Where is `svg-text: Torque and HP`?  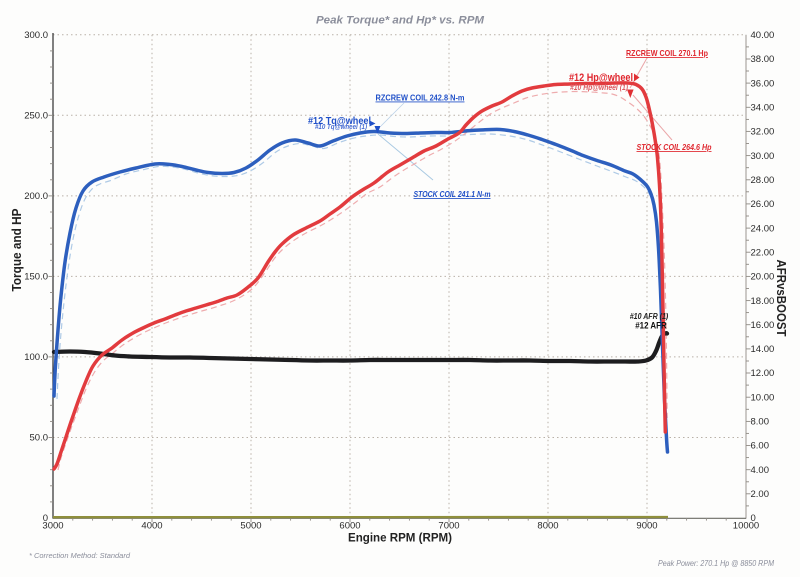
svg-text: Torque and HP is located at coordinates (16, 249).